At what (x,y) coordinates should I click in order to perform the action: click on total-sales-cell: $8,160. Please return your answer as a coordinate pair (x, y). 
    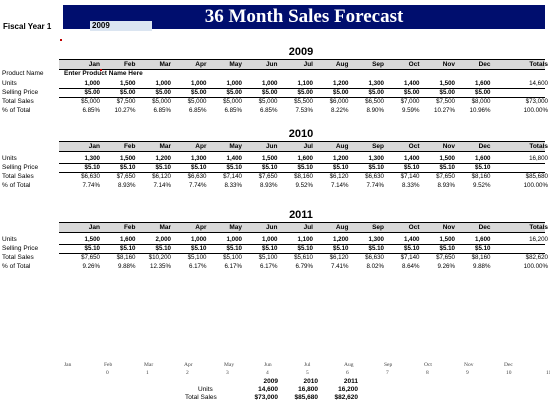
    Looking at the image, I should click on (126, 257).